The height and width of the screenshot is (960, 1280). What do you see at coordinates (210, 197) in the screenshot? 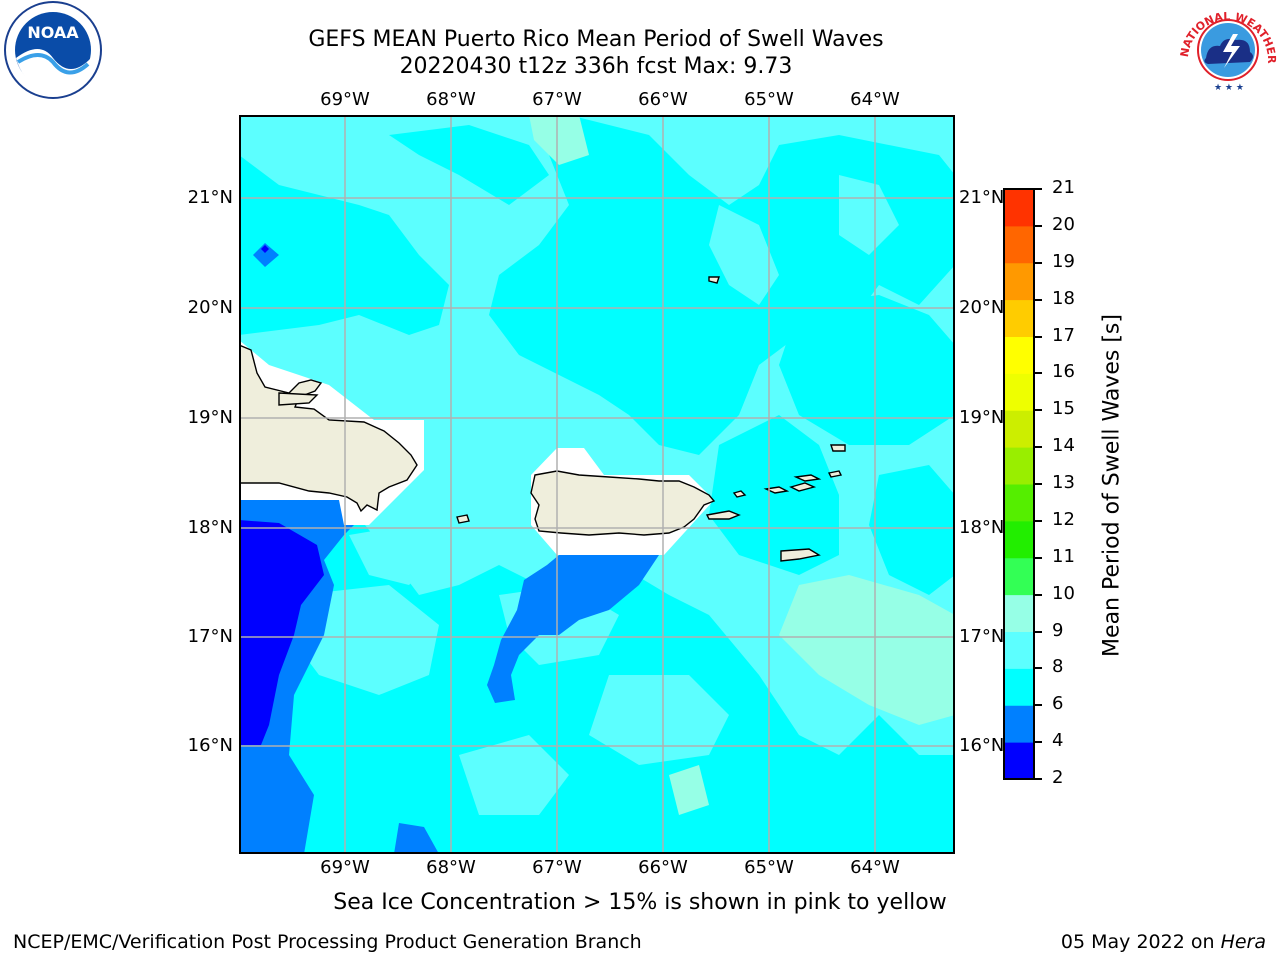
I see `lat-label-left: 21°N` at bounding box center [210, 197].